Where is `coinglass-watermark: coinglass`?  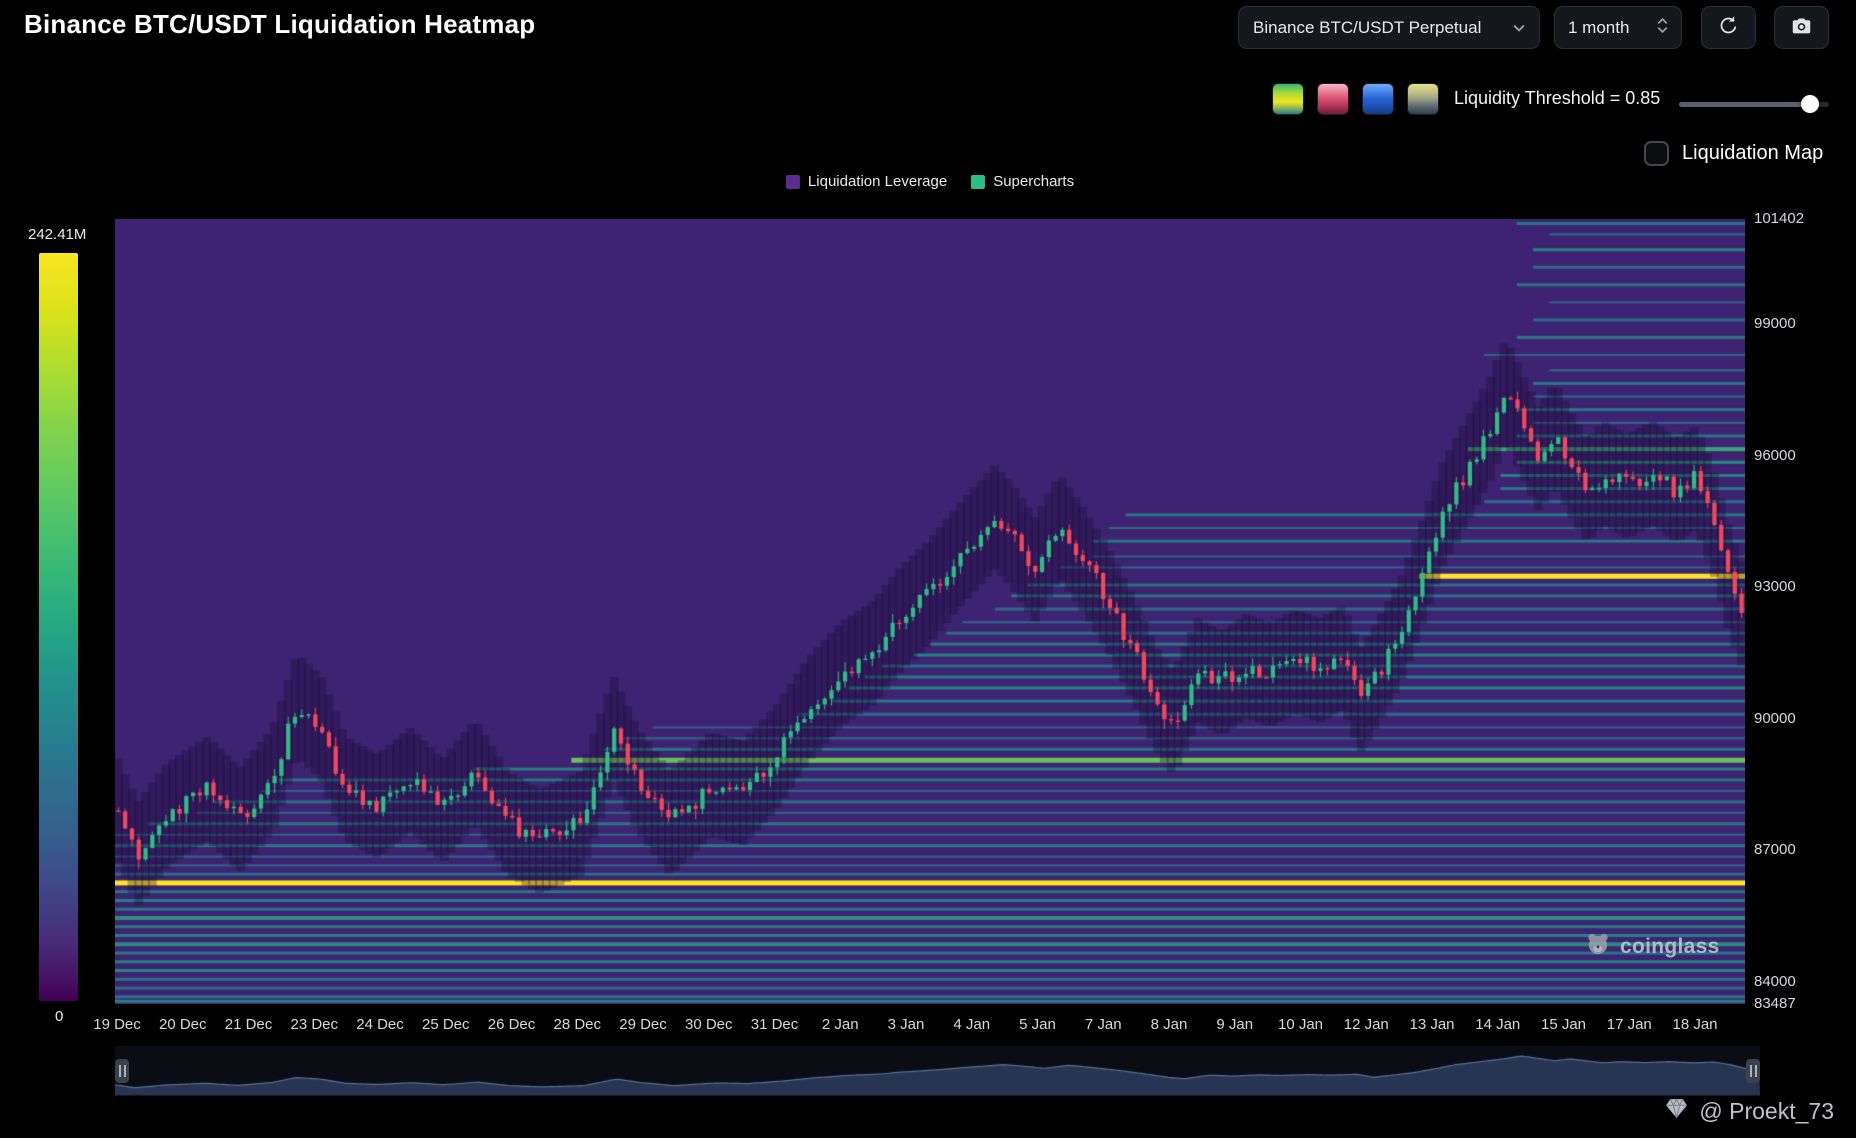
coinglass-watermark: coinglass is located at coordinates (1652, 947).